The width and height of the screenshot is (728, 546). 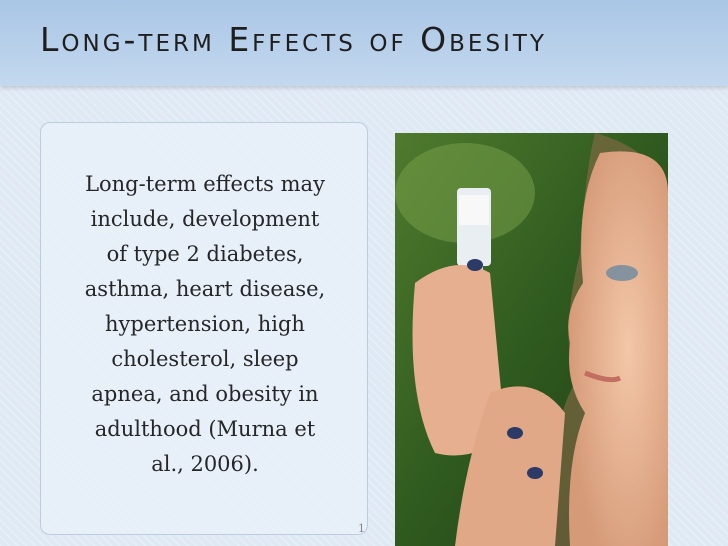 What do you see at coordinates (205, 394) in the screenshot?
I see `body-line: apnea, and obesity in` at bounding box center [205, 394].